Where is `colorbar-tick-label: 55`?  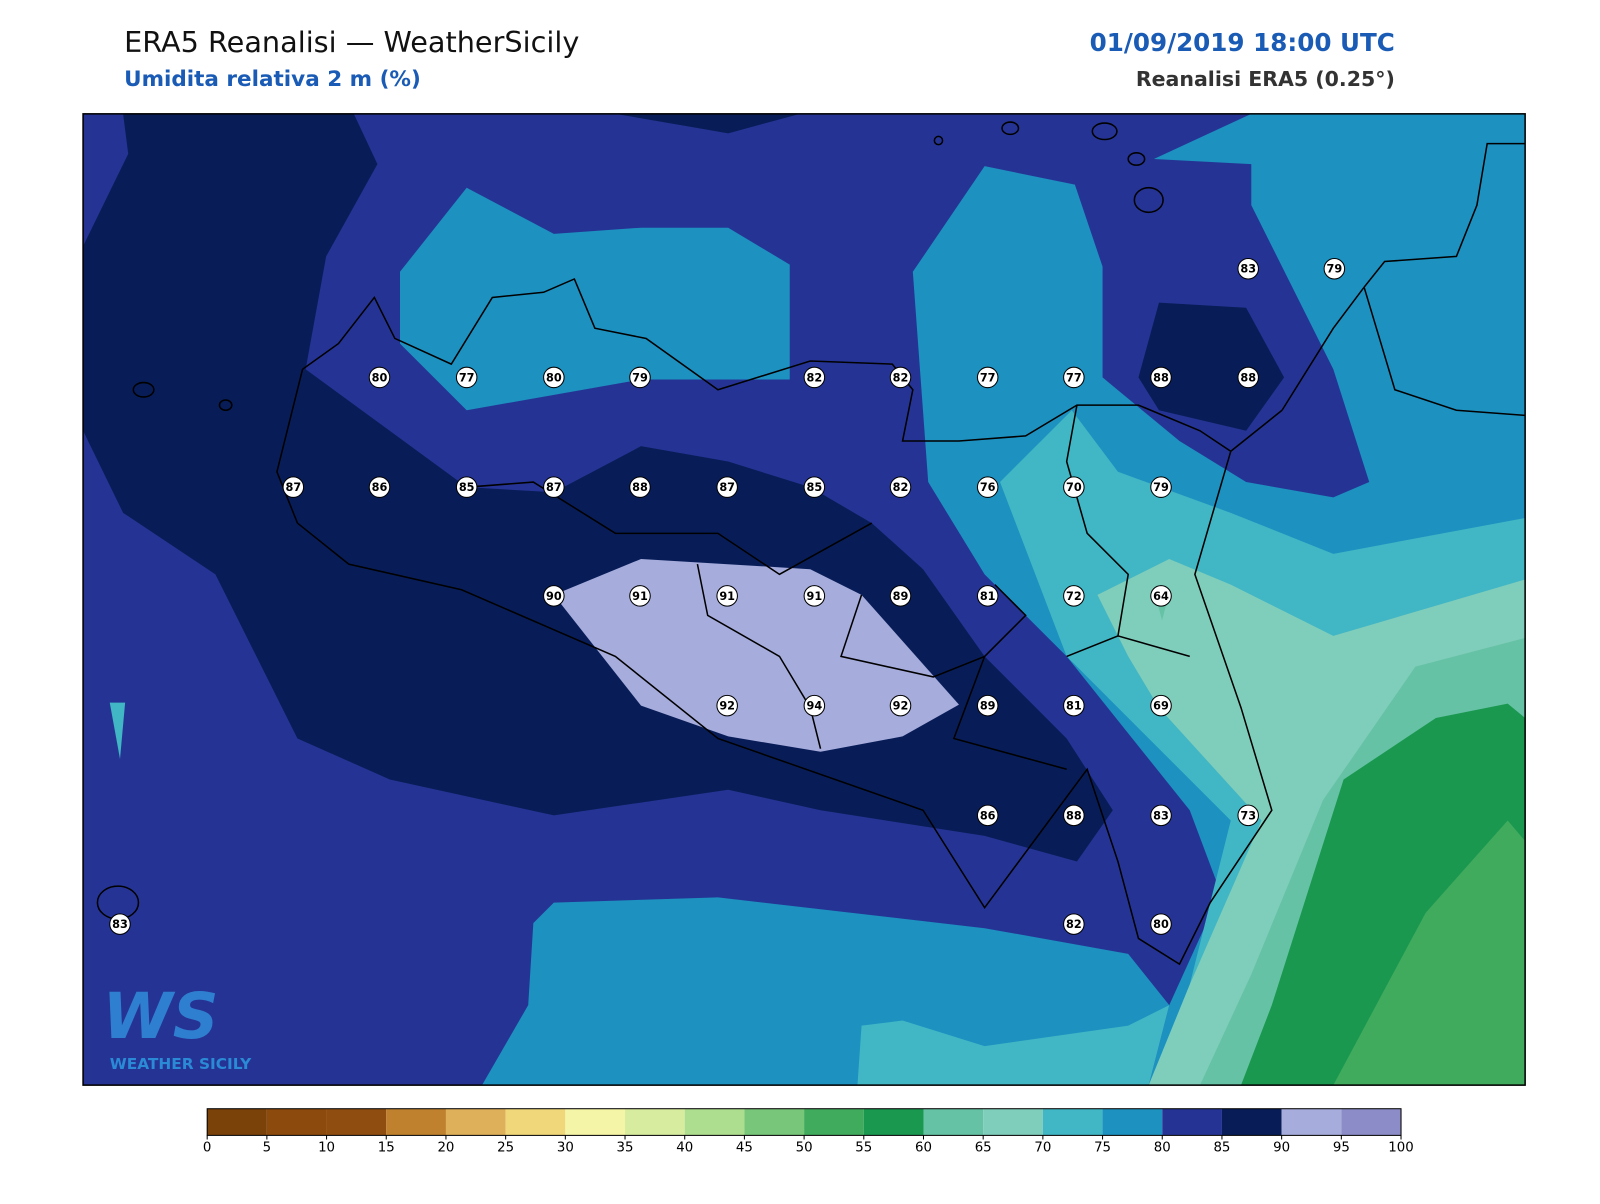 colorbar-tick-label: 55 is located at coordinates (863, 1148).